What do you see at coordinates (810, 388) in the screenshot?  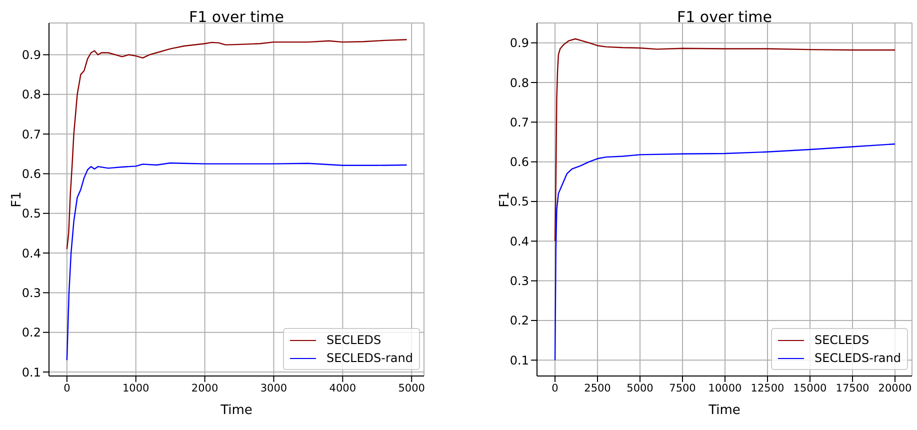 I see `x-tick-label: 15000` at bounding box center [810, 388].